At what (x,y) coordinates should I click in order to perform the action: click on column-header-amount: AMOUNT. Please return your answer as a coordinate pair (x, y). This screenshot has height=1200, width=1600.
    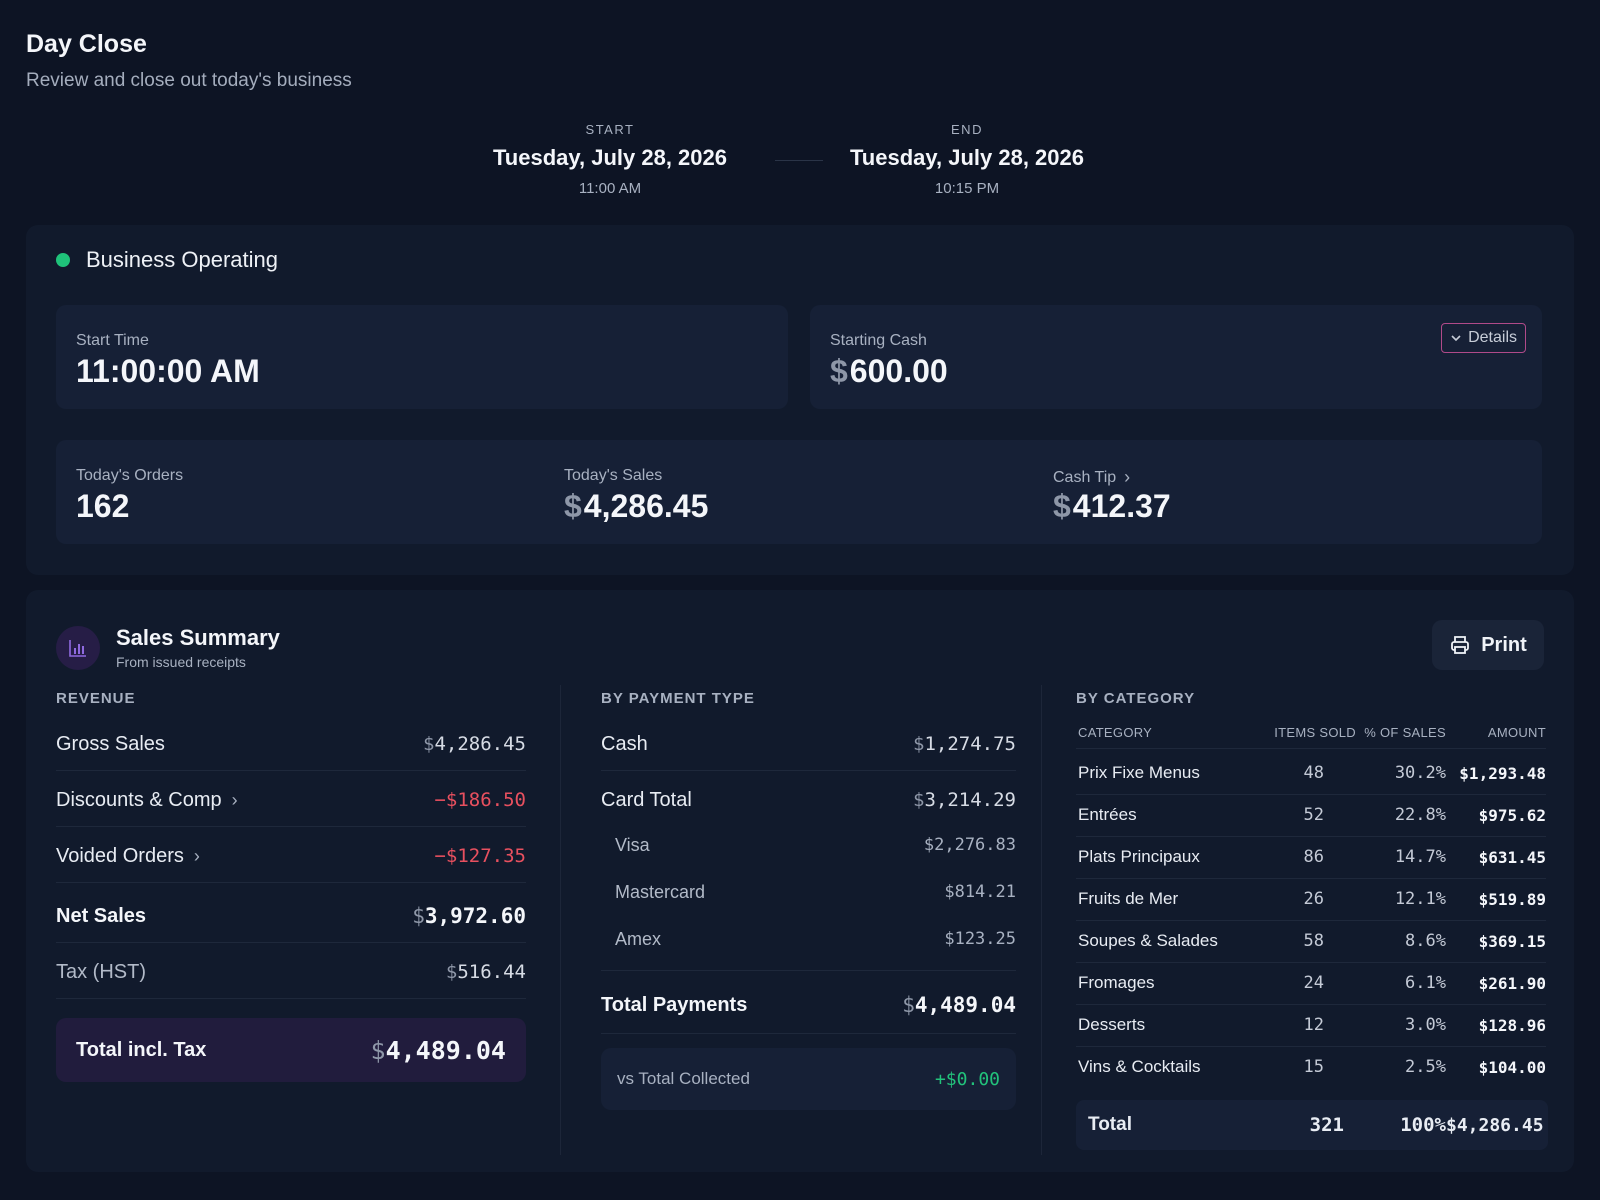
    Looking at the image, I should click on (1516, 732).